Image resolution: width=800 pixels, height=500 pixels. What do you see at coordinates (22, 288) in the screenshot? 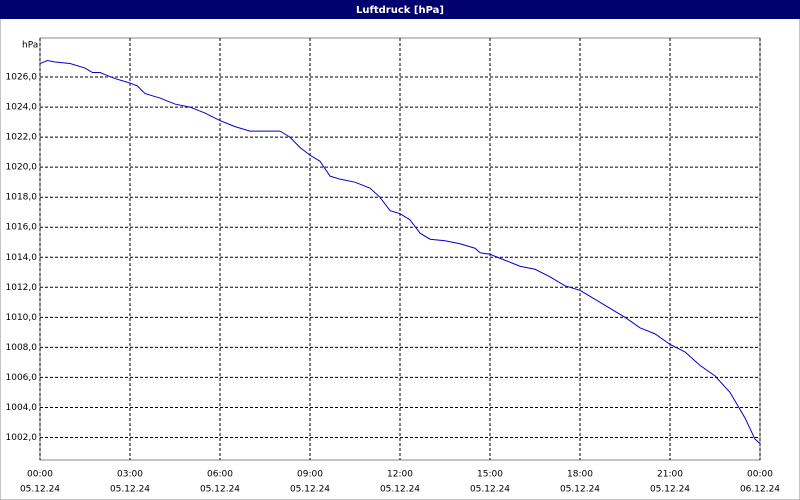
I see `y-tick-label: 1012,0` at bounding box center [22, 288].